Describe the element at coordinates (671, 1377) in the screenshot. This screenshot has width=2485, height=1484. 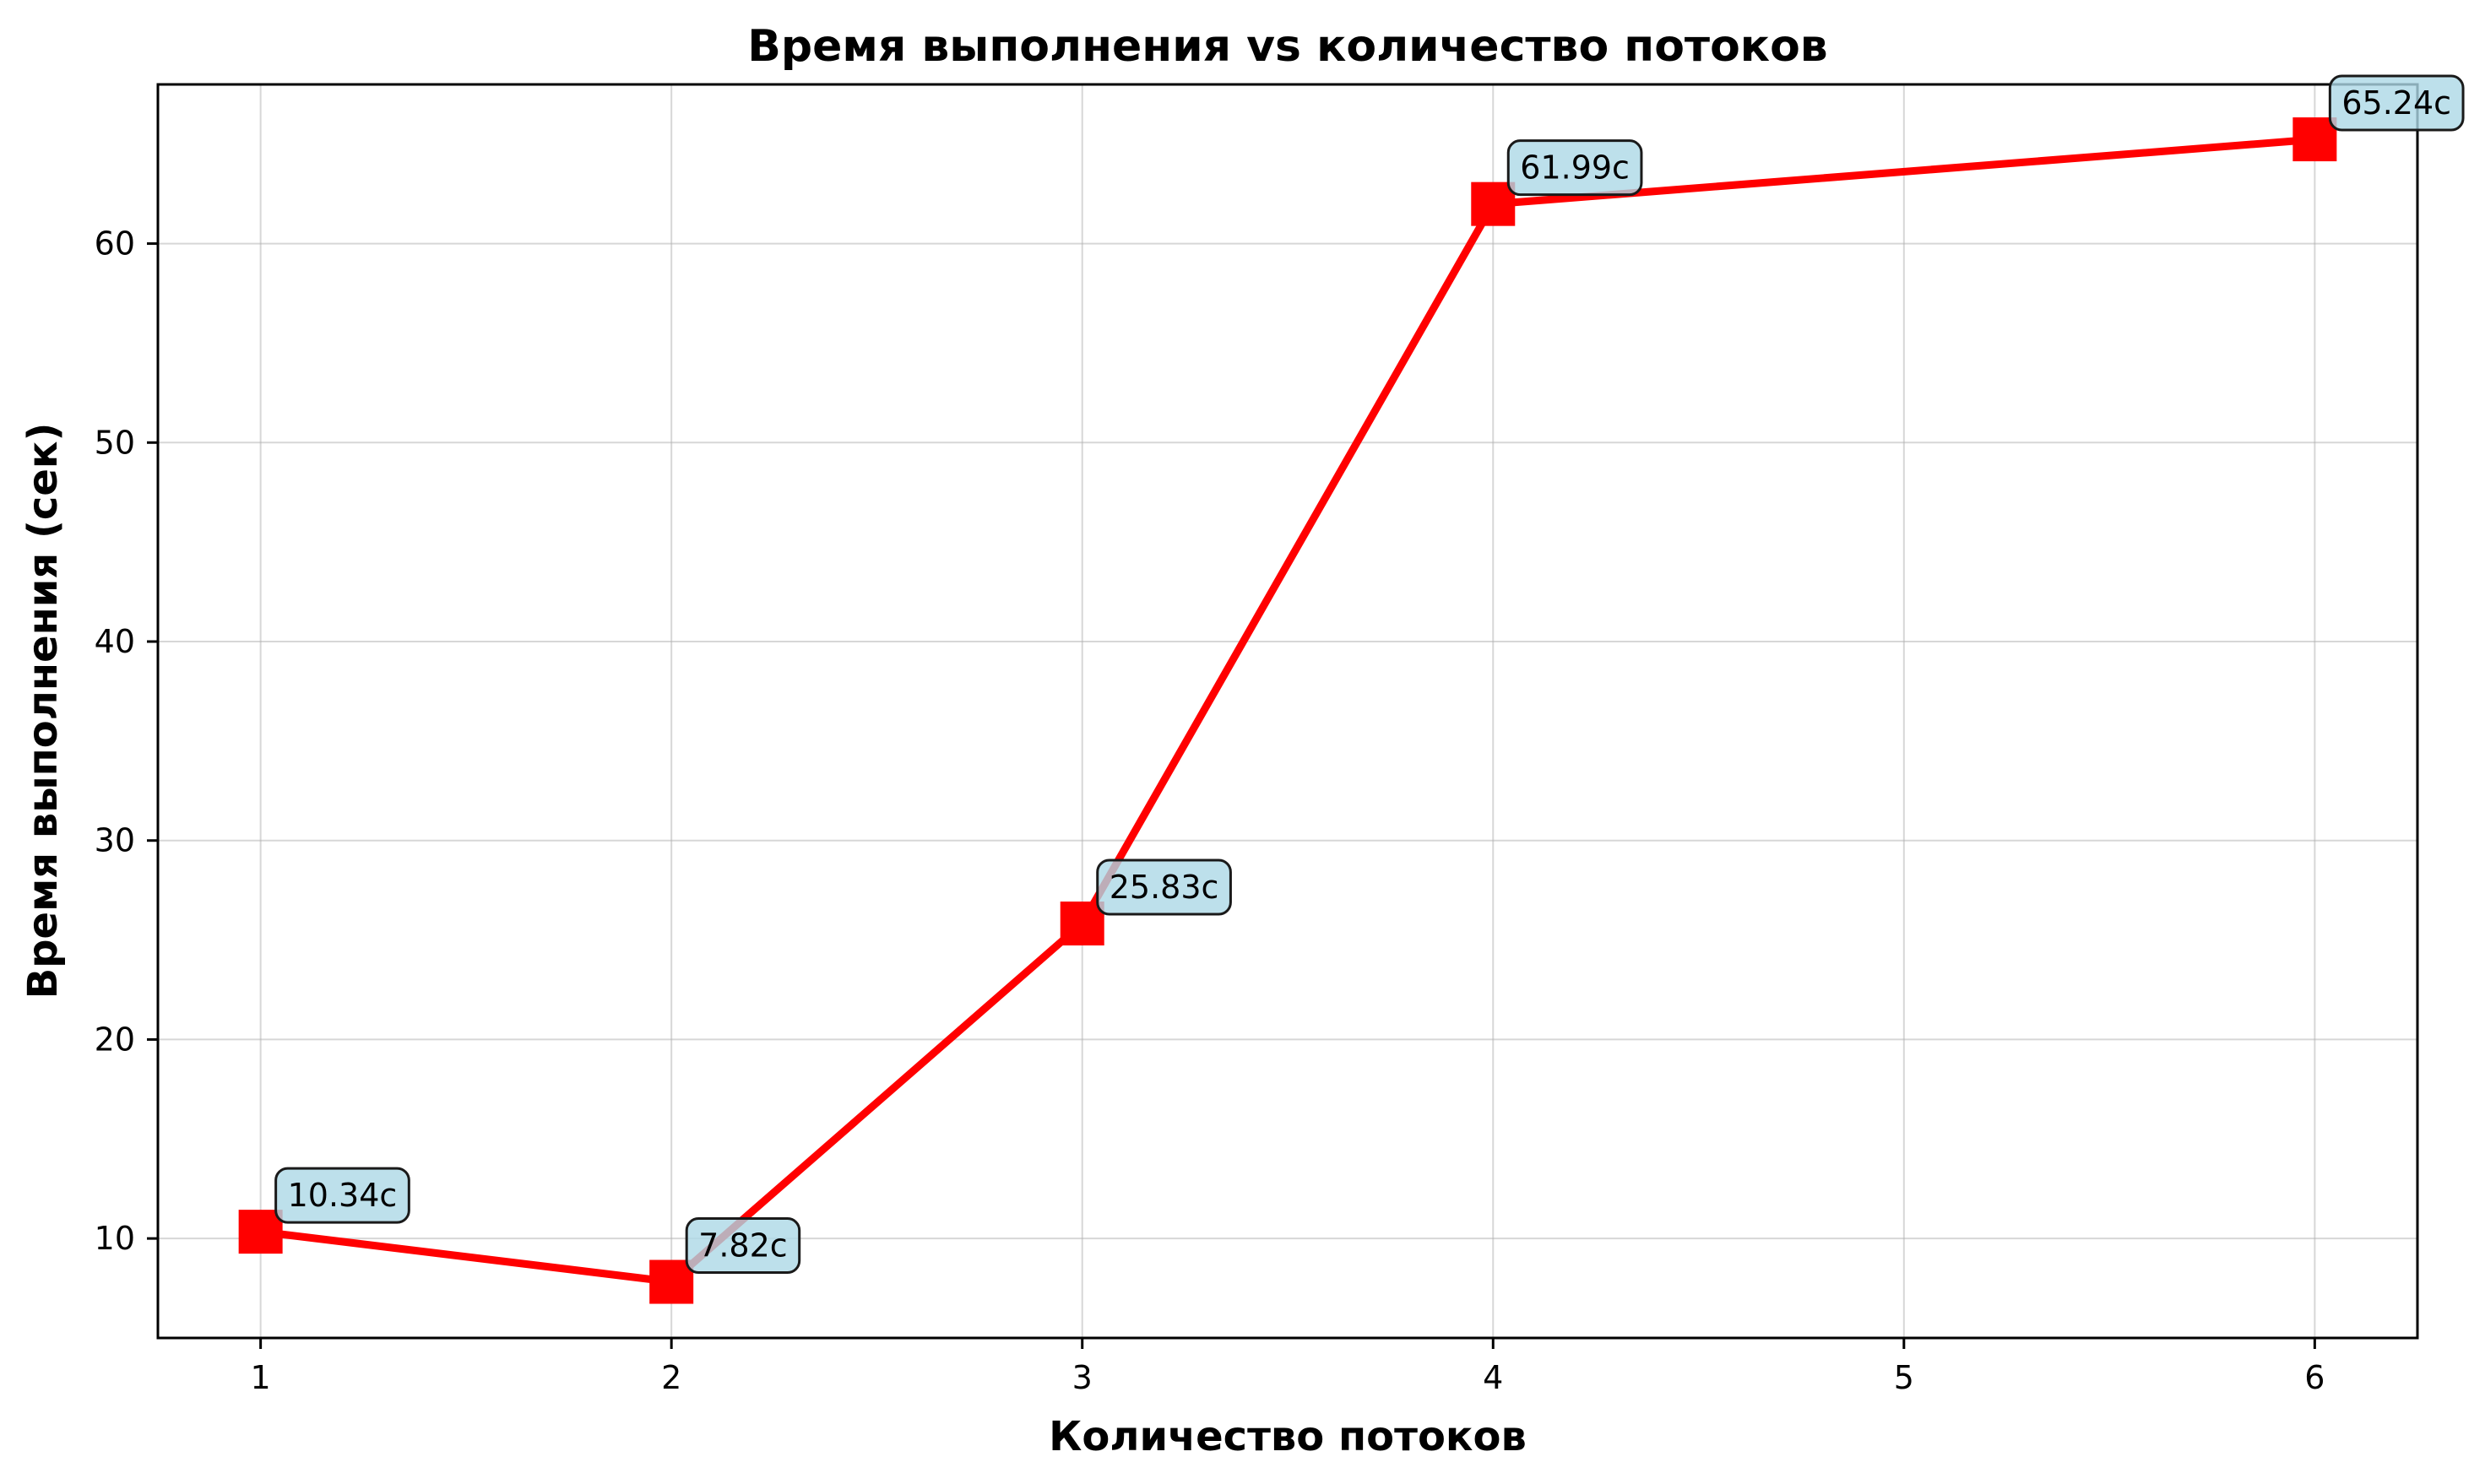
I see `x-tick-label: 2` at that location.